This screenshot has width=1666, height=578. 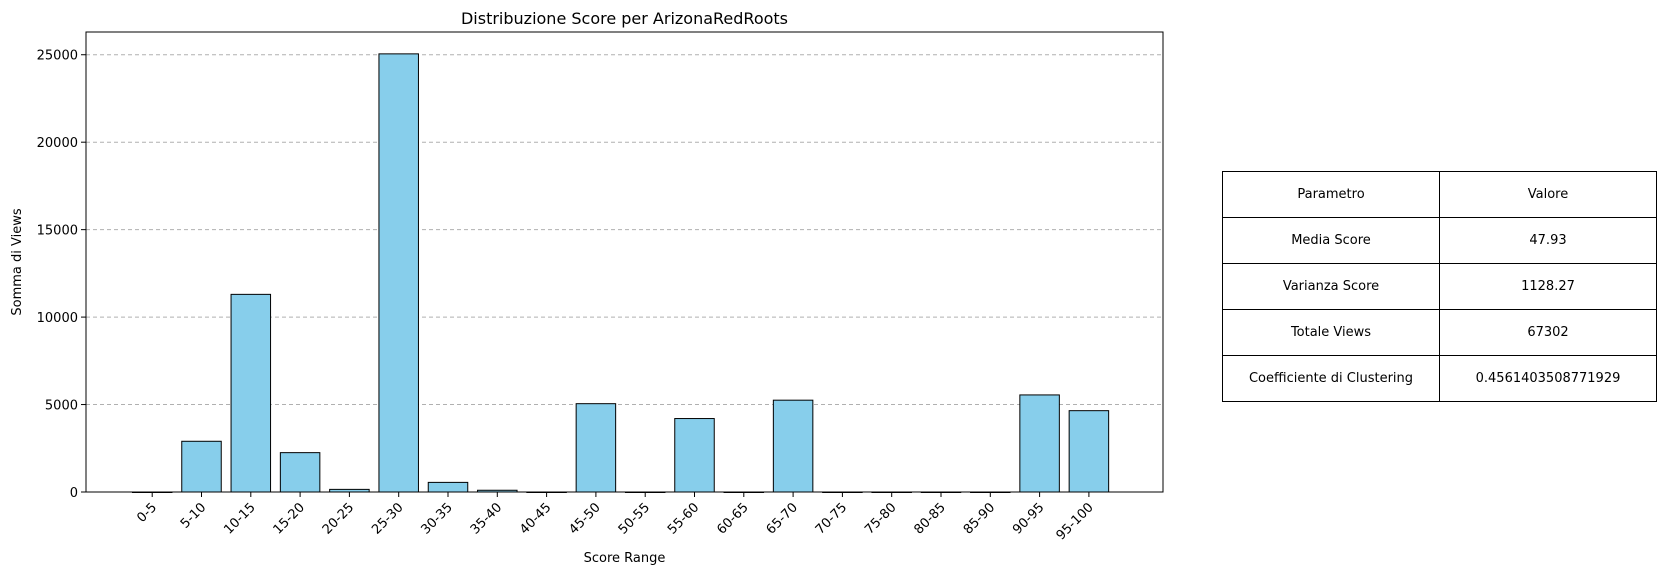 What do you see at coordinates (61, 275) in the screenshot?
I see `y-axis-ticks: 0 5000 10000 15000 20000 25000` at bounding box center [61, 275].